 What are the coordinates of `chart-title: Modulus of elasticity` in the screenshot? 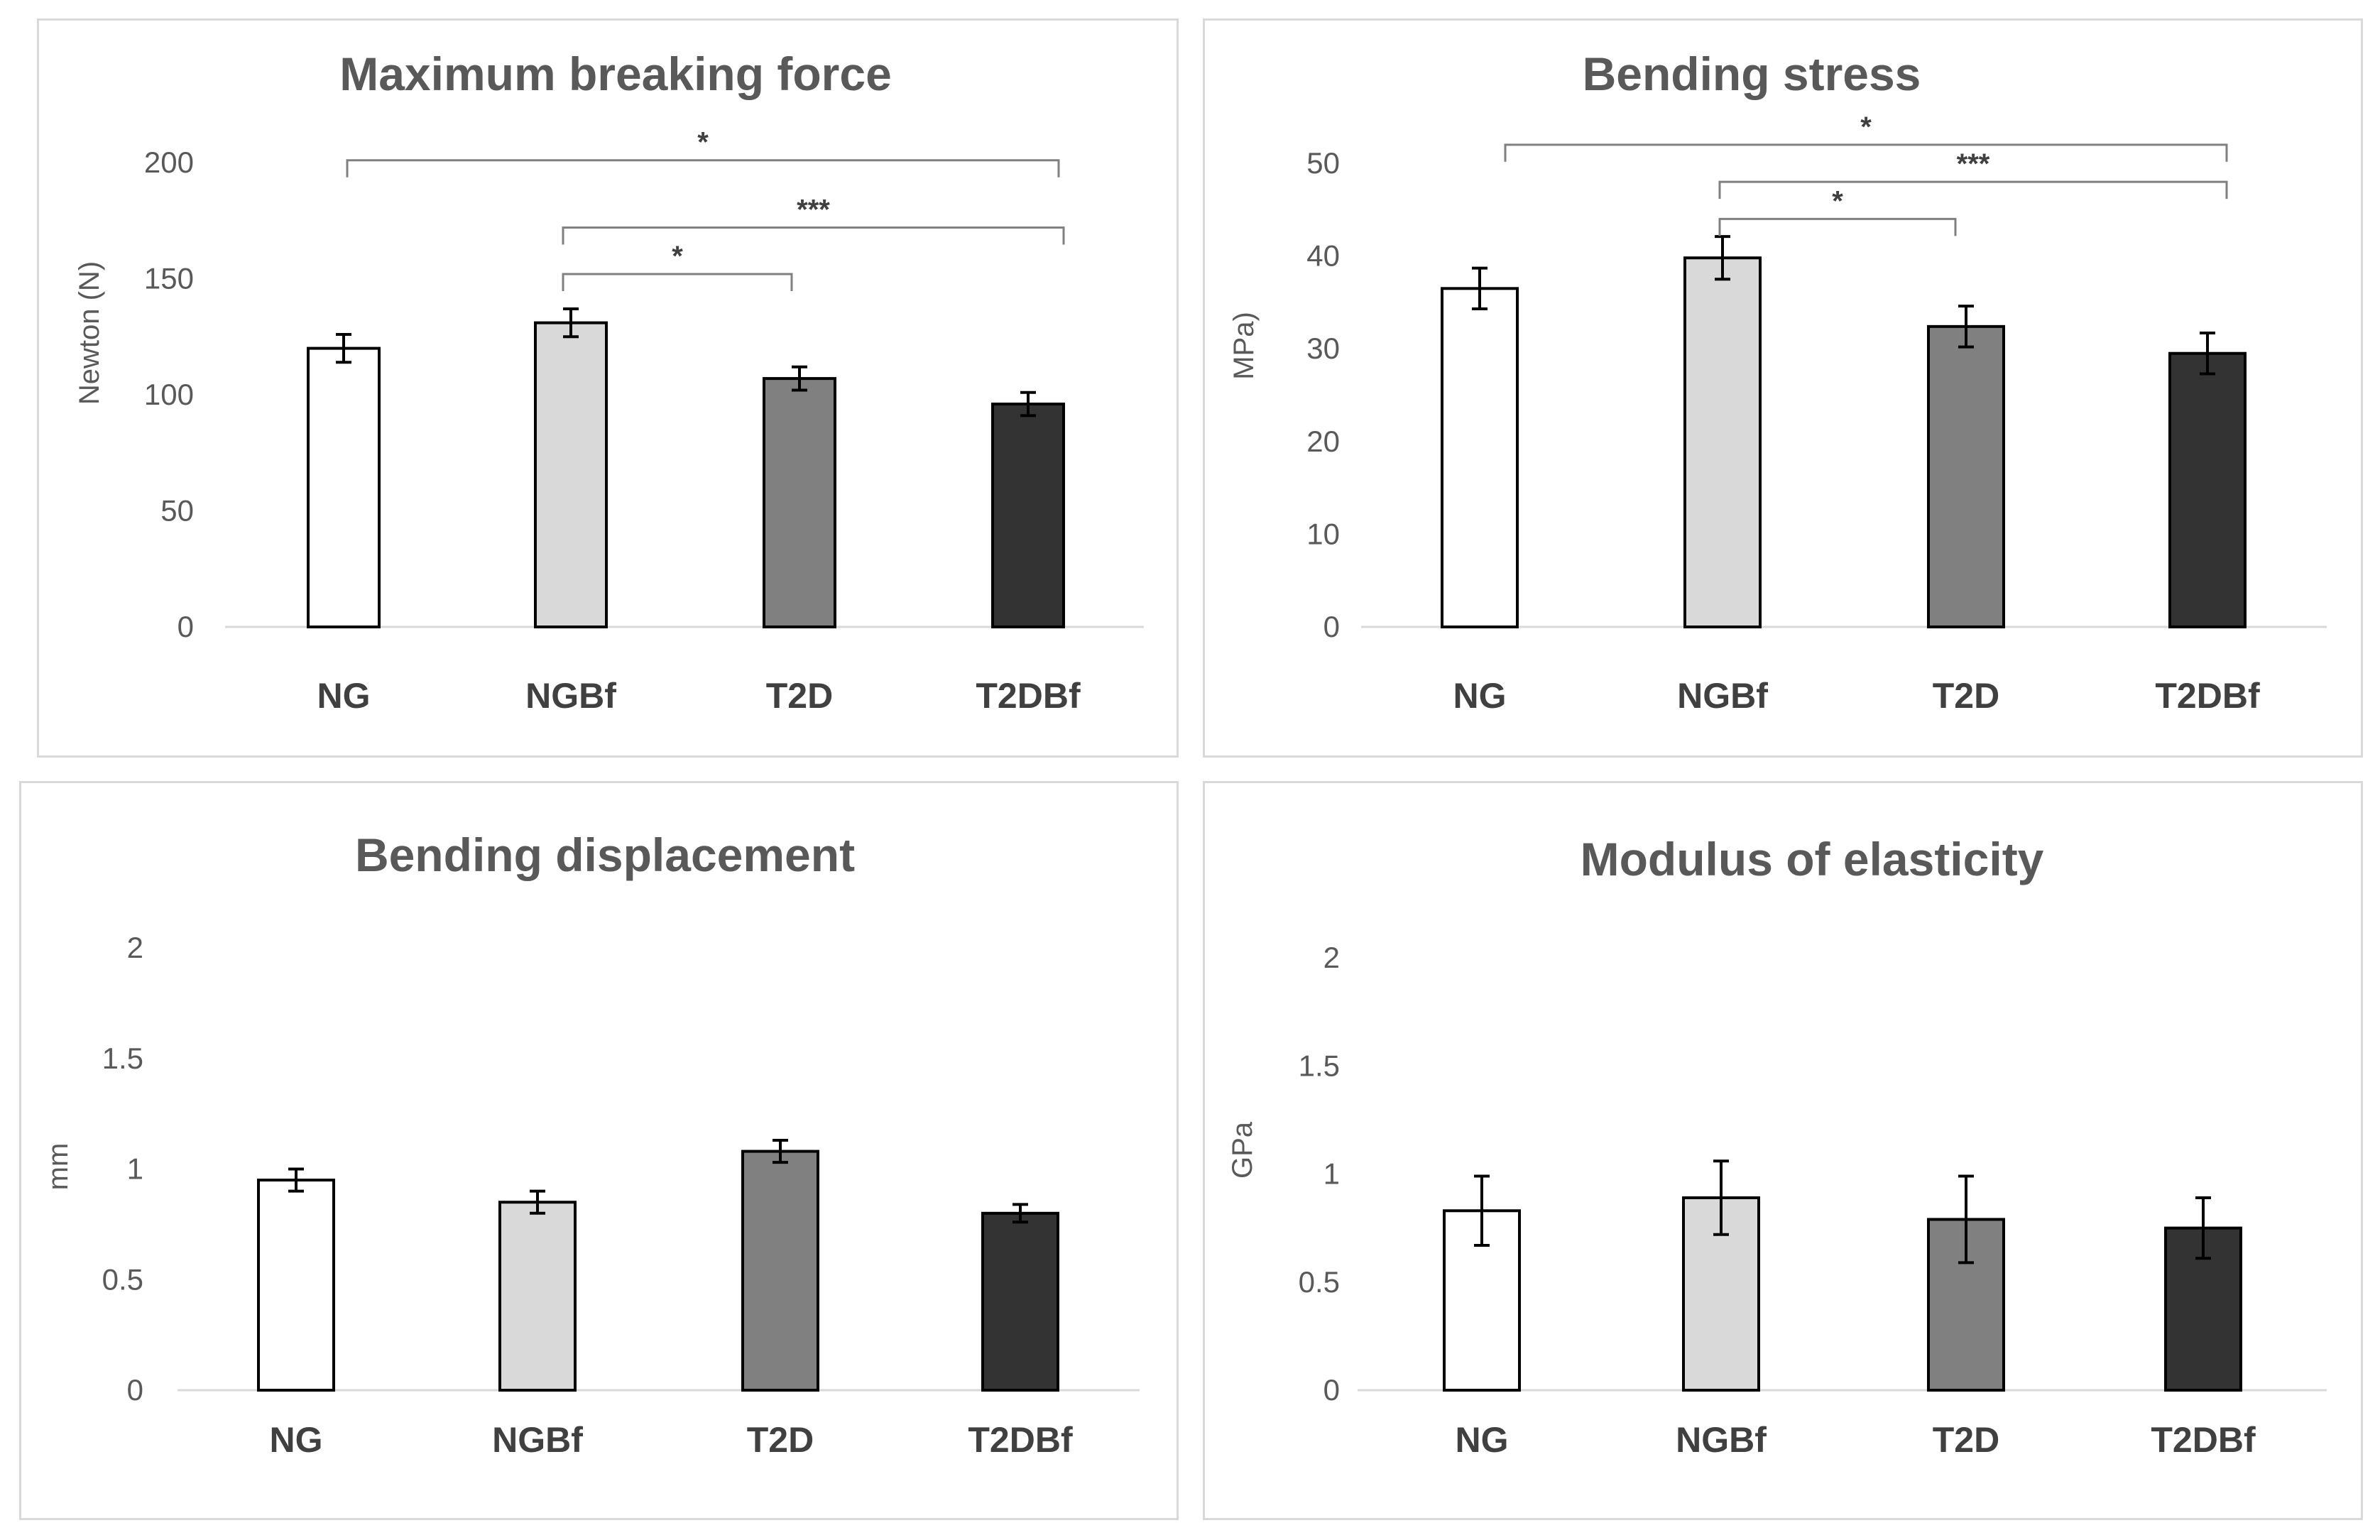 It's located at (1813, 859).